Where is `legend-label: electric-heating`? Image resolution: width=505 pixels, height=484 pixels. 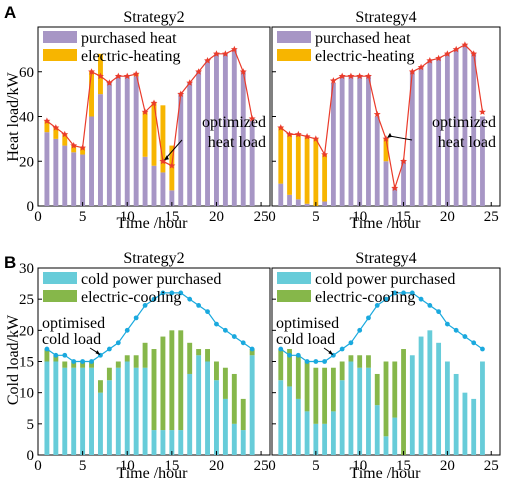
legend-label: electric-heating is located at coordinates (131, 56).